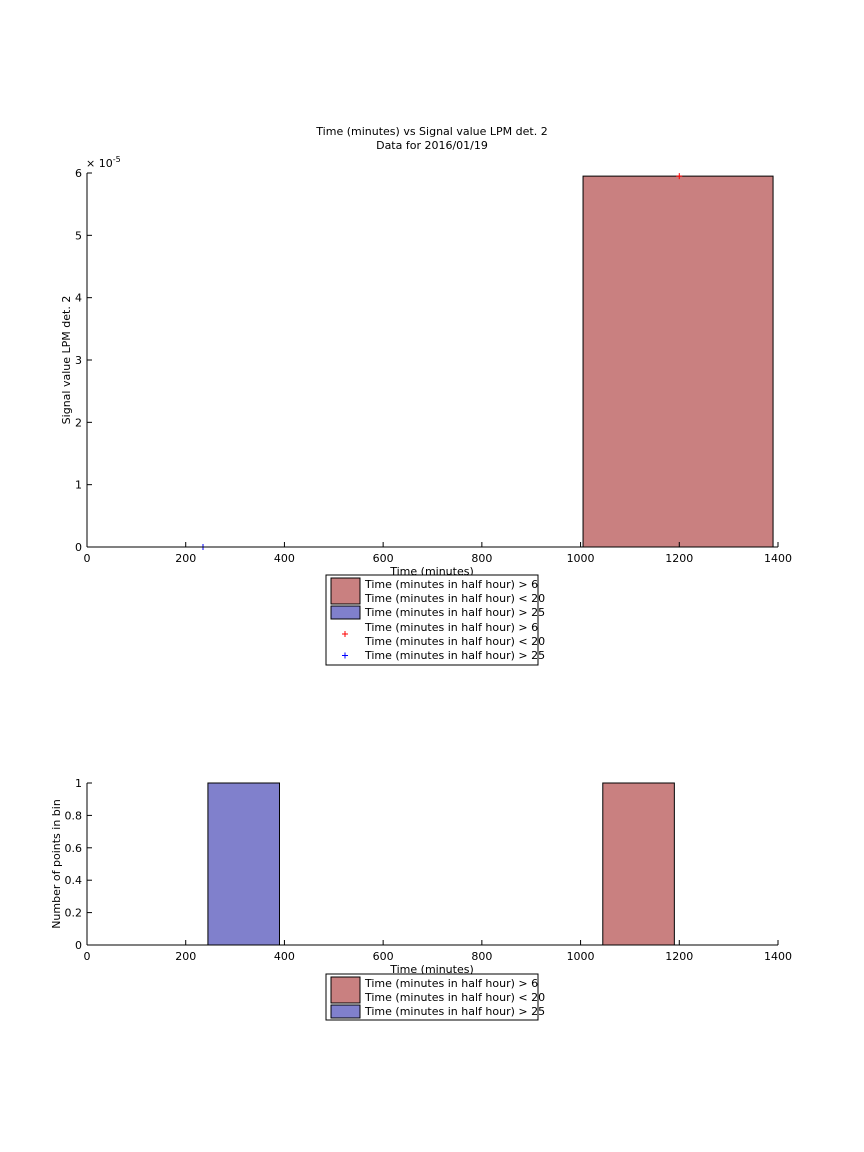  Describe the element at coordinates (56, 864) in the screenshot. I see `y-axis-label: Number of points in bin` at that location.